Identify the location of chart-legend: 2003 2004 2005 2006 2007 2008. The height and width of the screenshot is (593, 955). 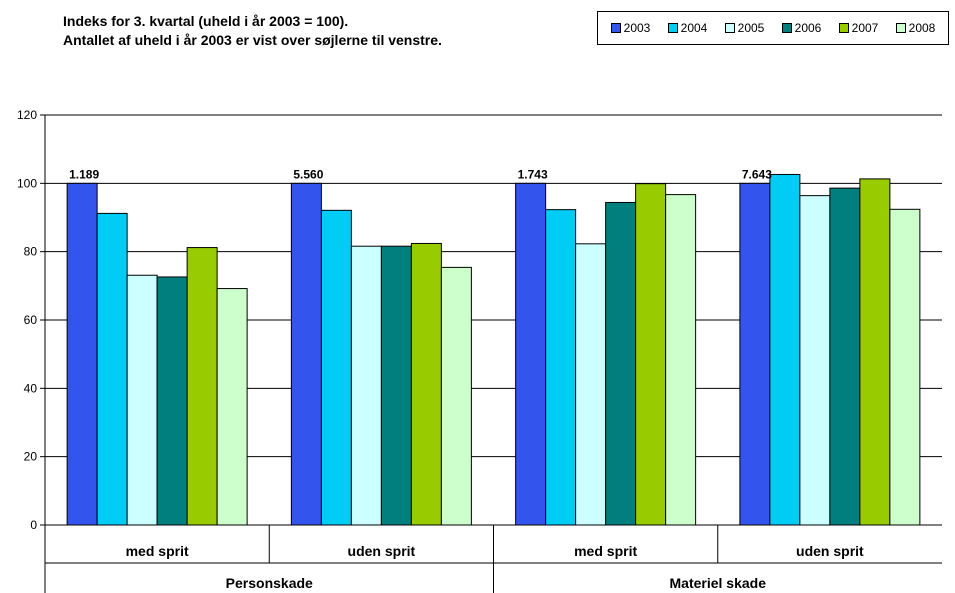
(773, 28).